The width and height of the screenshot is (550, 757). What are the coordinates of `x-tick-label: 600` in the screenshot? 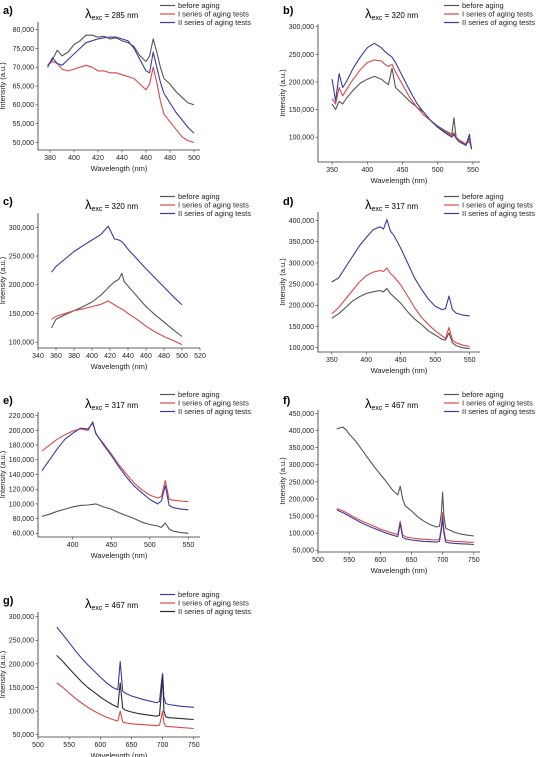 It's located at (100, 745).